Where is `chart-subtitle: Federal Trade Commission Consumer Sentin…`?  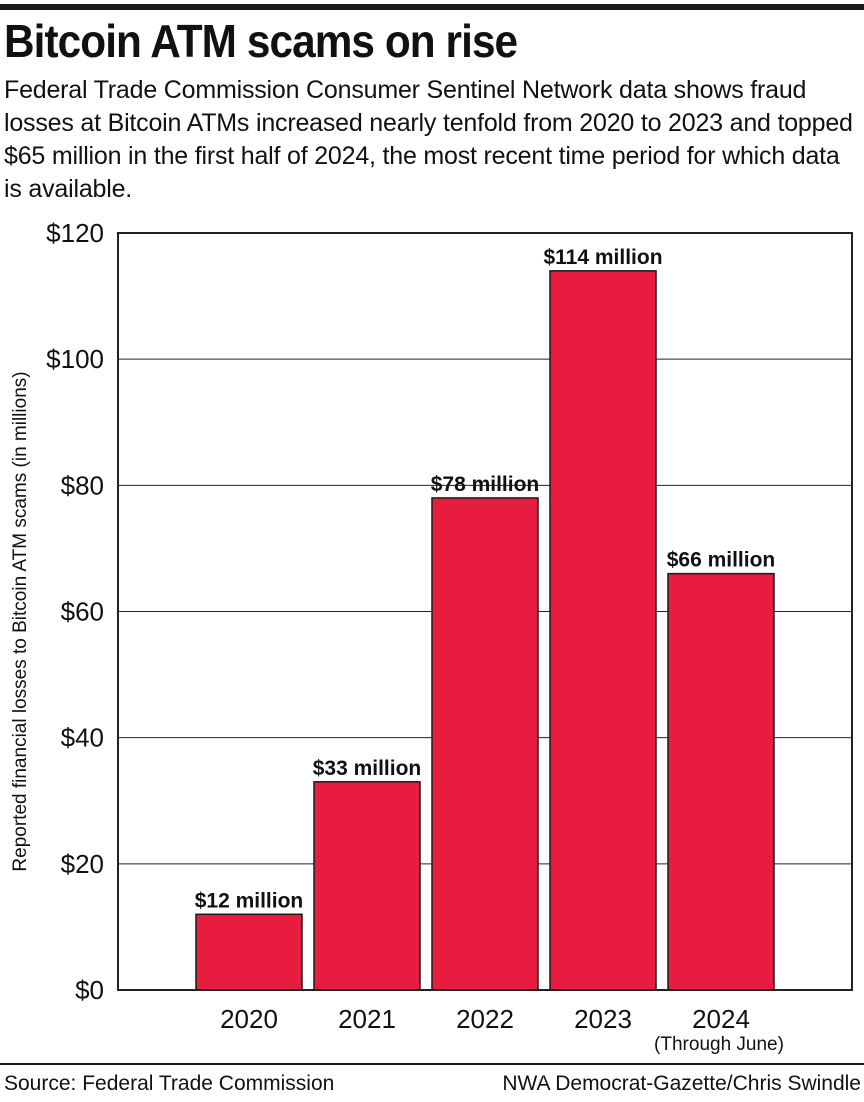 chart-subtitle: Federal Trade Commission Consumer Sentin… is located at coordinates (428, 139).